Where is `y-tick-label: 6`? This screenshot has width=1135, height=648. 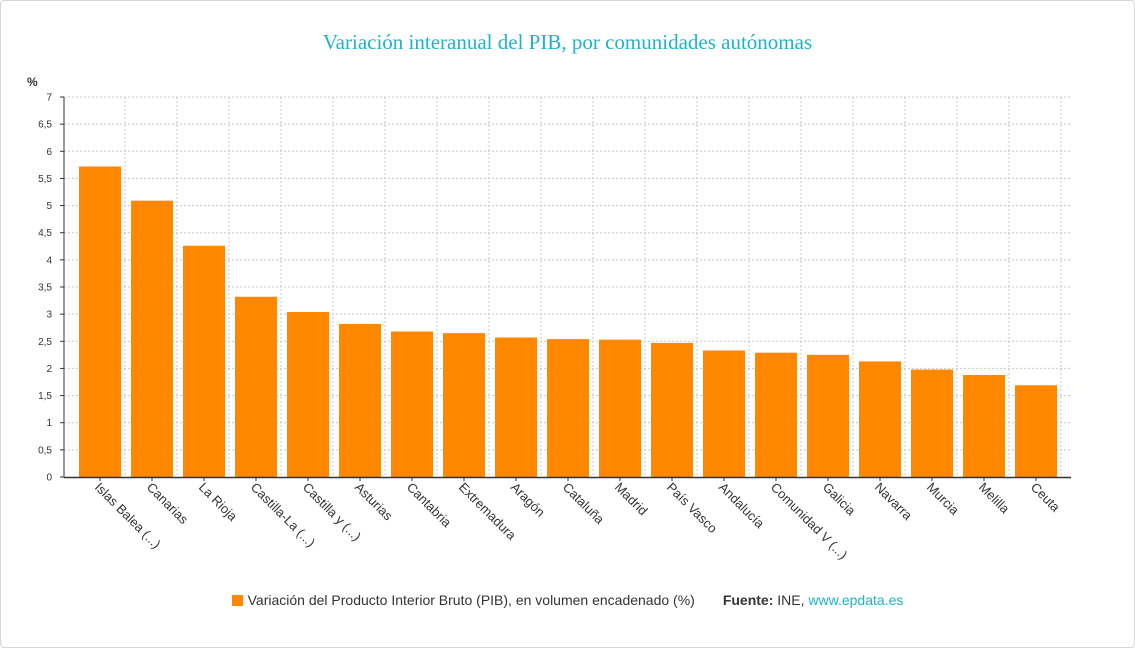 y-tick-label: 6 is located at coordinates (49, 152).